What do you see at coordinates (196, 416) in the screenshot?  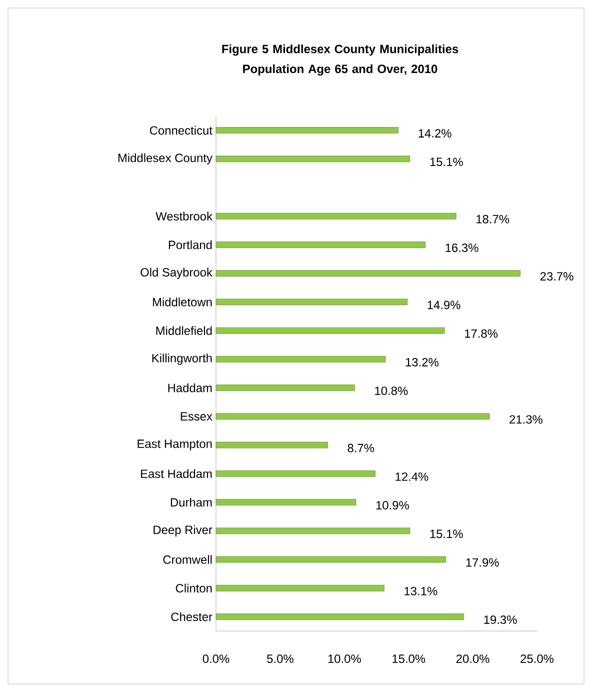 I see `y-tick-label: Essex` at bounding box center [196, 416].